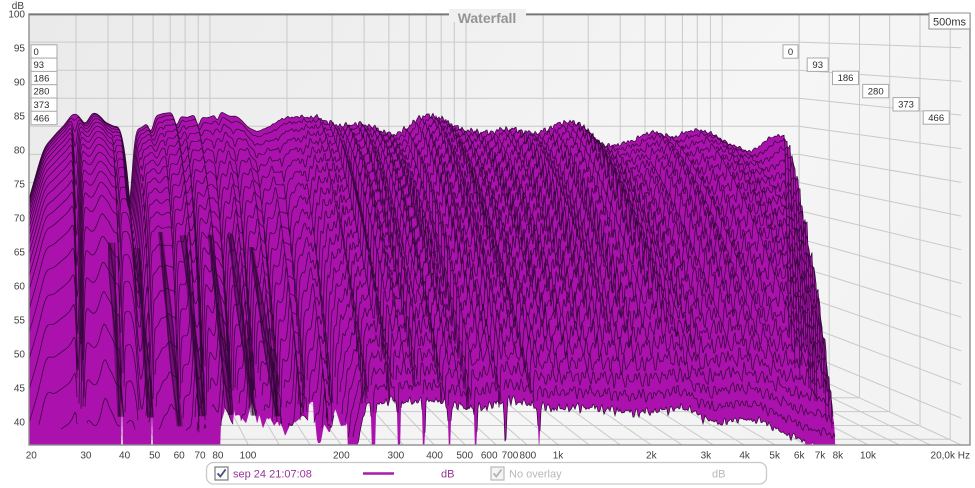  I want to click on svg-text: 4k, so click(745, 456).